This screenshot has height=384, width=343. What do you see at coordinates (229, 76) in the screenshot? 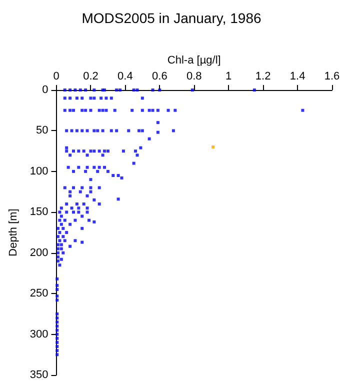
I see `x-tick-label: 1` at bounding box center [229, 76].